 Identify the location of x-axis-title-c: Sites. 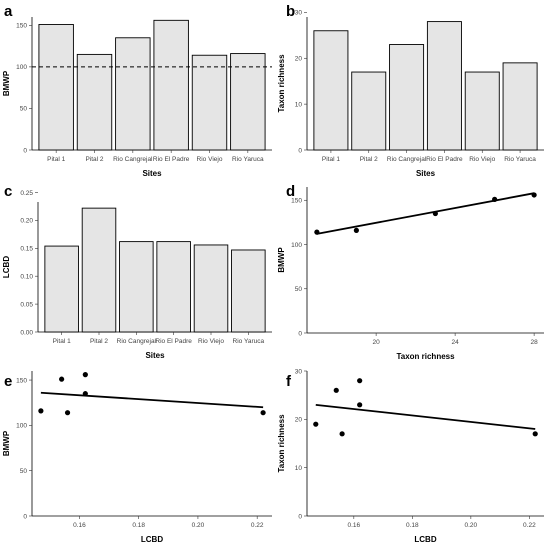
(155, 355).